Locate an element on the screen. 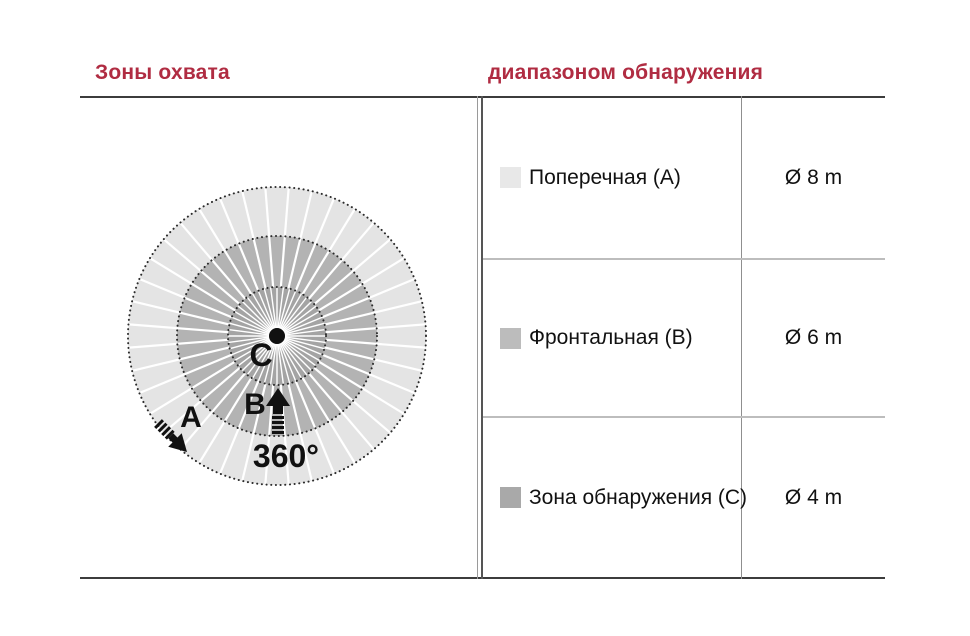  zone-a-label: A is located at coordinates (191, 417).